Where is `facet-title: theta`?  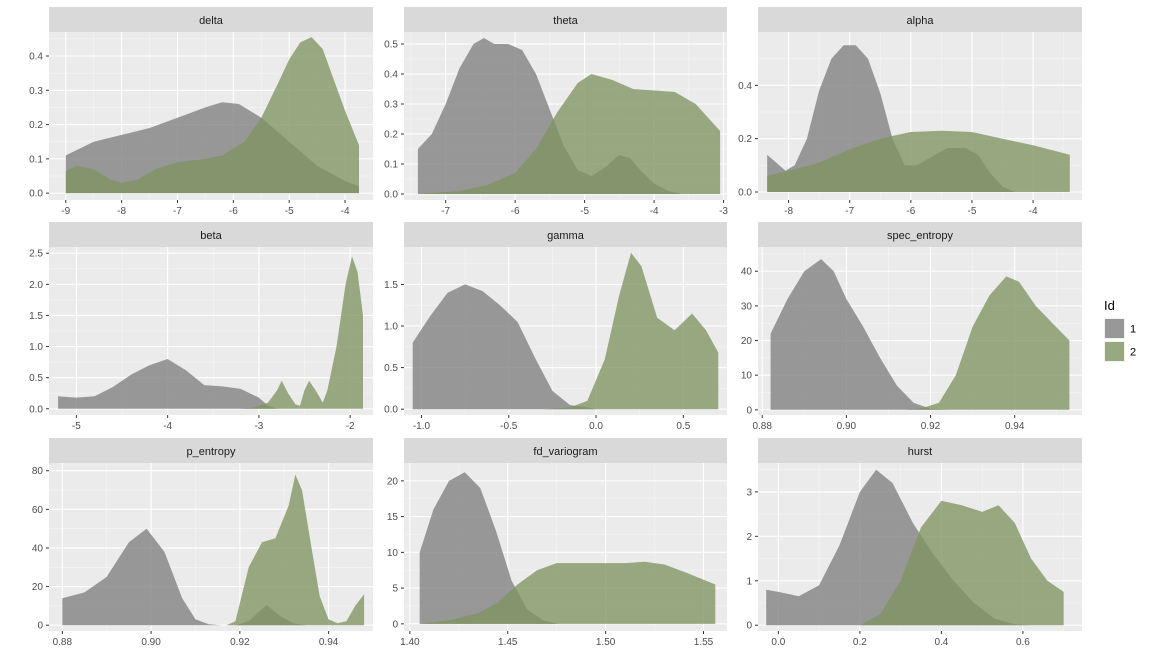
facet-title: theta is located at coordinates (565, 21).